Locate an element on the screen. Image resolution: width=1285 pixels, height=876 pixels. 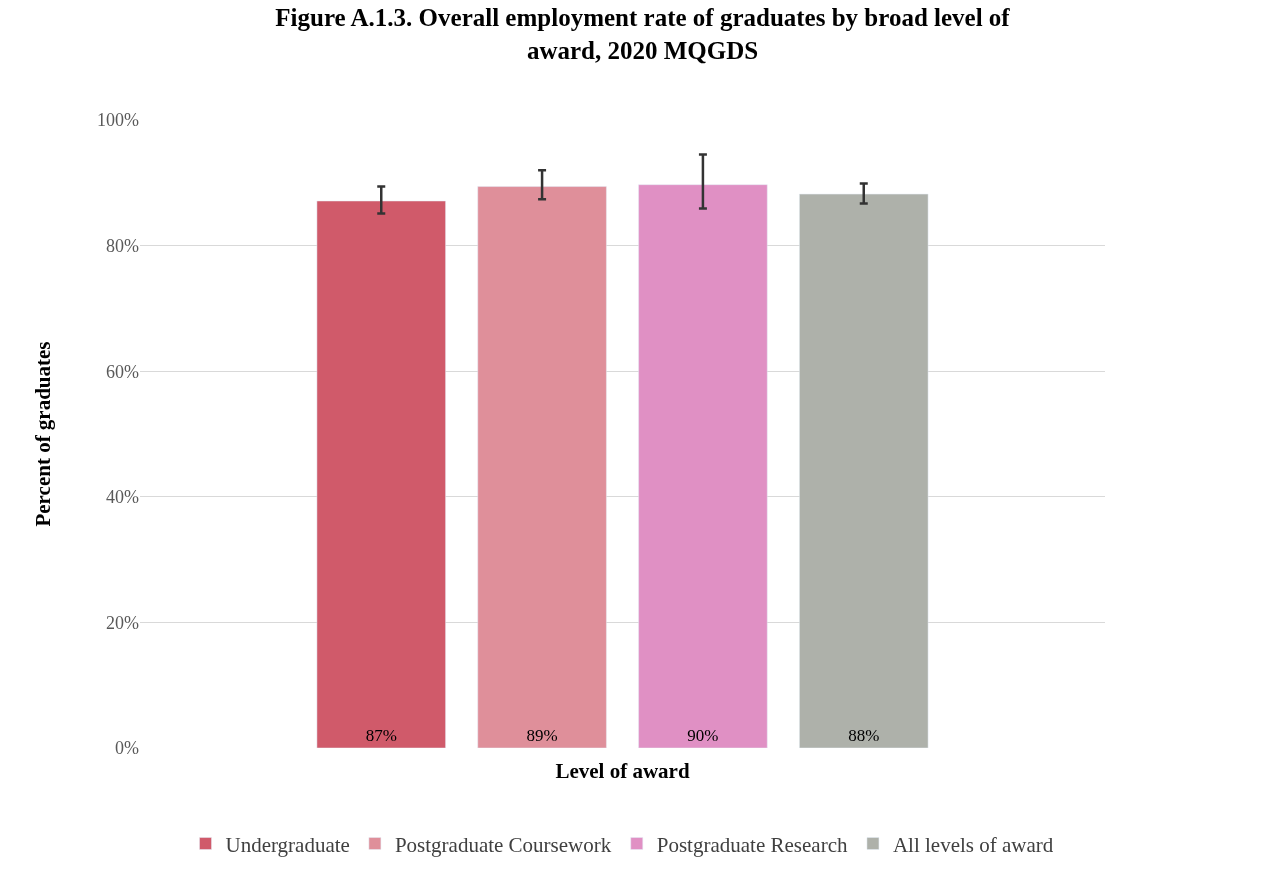
data-label: 87% is located at coordinates (381, 735).